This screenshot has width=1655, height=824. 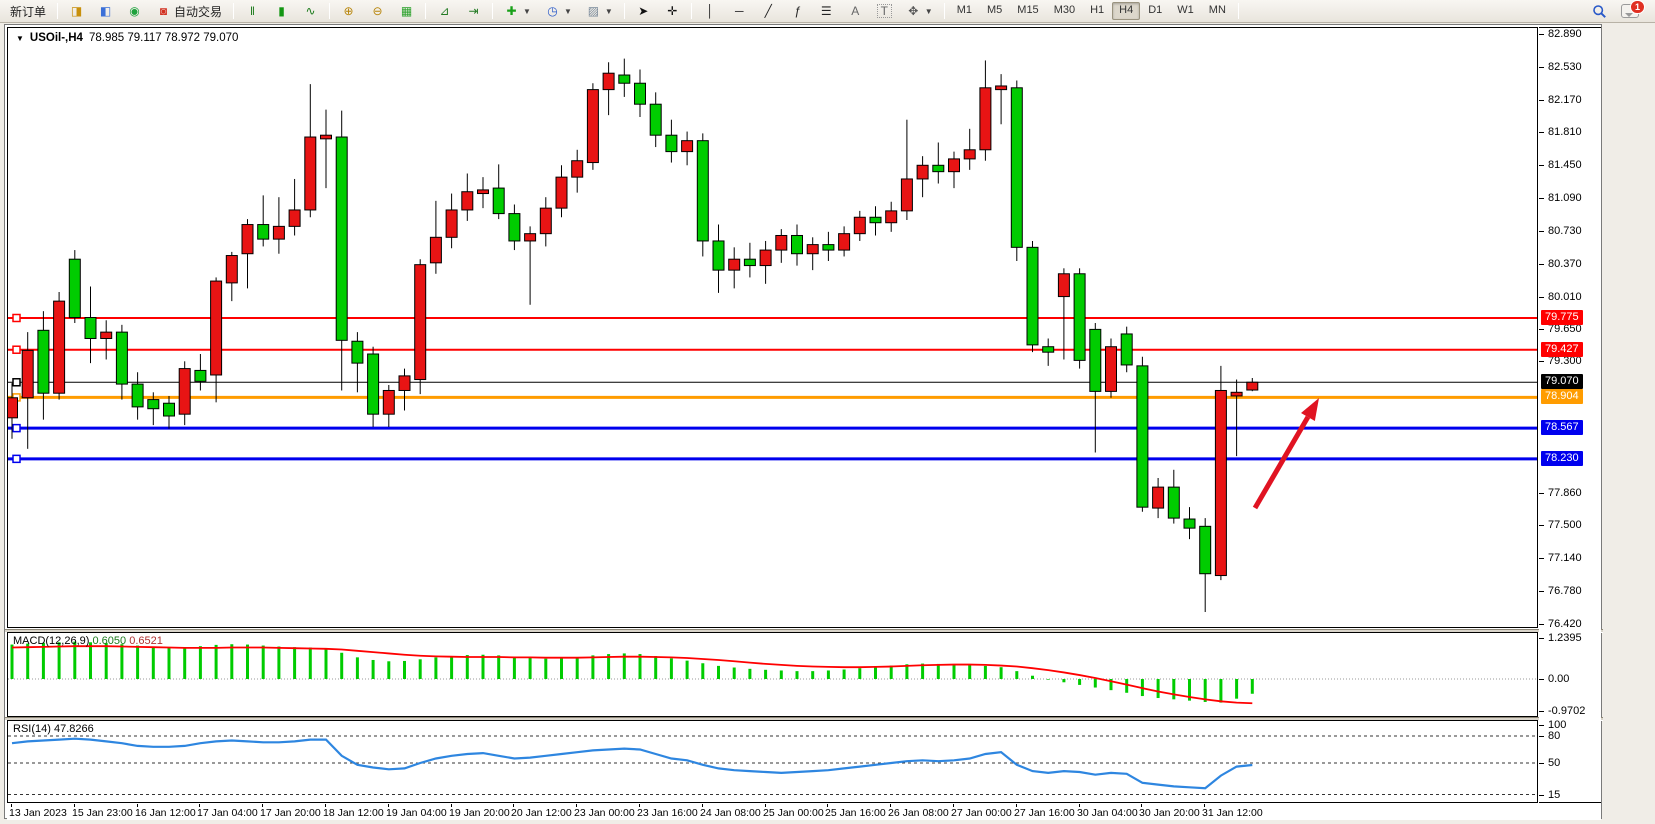 What do you see at coordinates (918, 813) in the screenshot?
I see `time-tick-label: 26 Jan 08:00` at bounding box center [918, 813].